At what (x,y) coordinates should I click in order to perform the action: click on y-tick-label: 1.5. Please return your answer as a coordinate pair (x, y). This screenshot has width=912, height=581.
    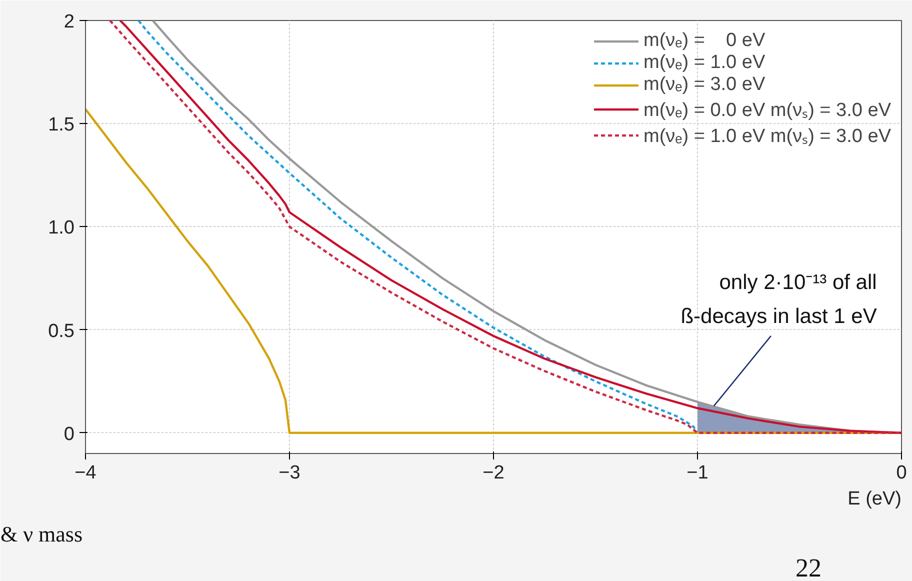
    Looking at the image, I should click on (61, 125).